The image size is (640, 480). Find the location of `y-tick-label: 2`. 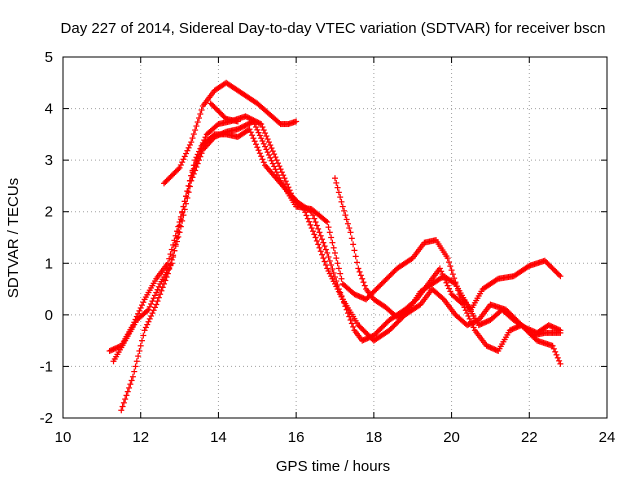

y-tick-label: 2 is located at coordinates (49, 212).